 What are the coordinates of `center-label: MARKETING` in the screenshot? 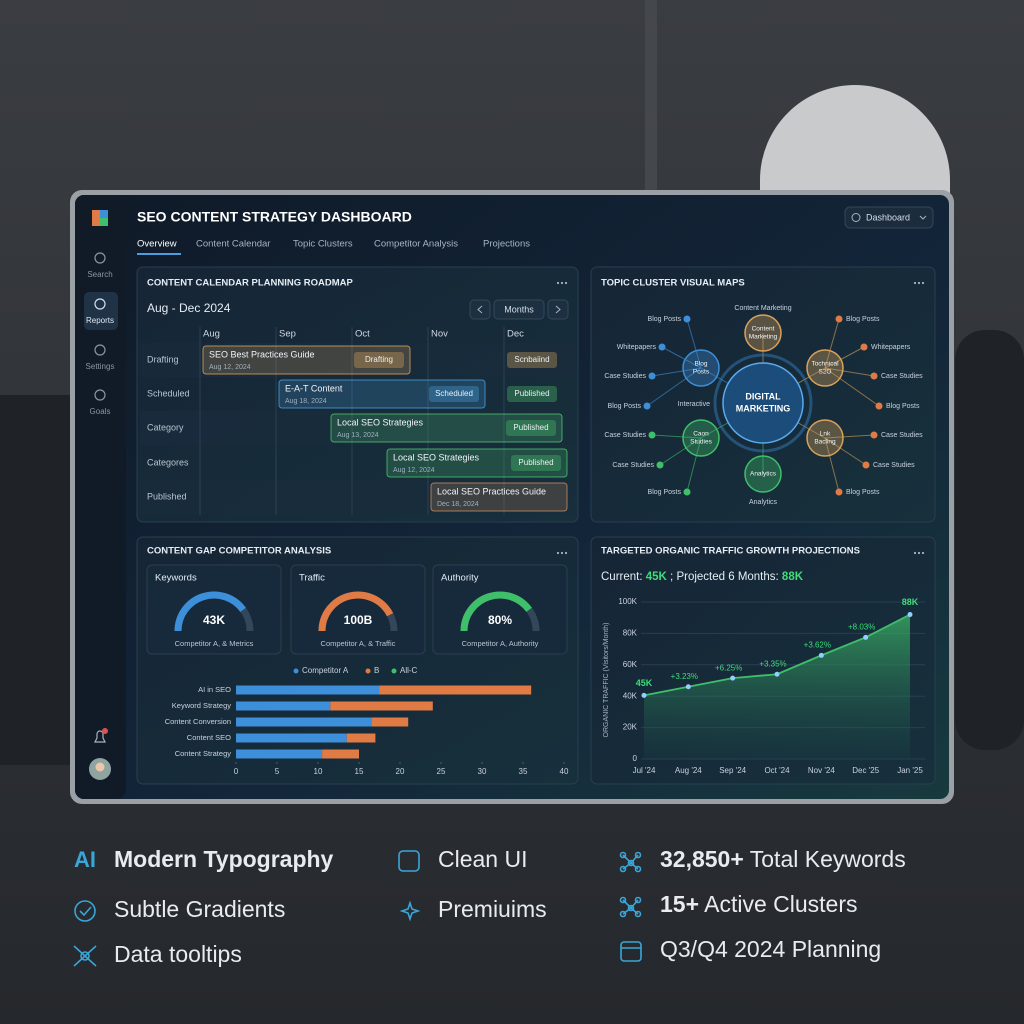 It's located at (763, 408).